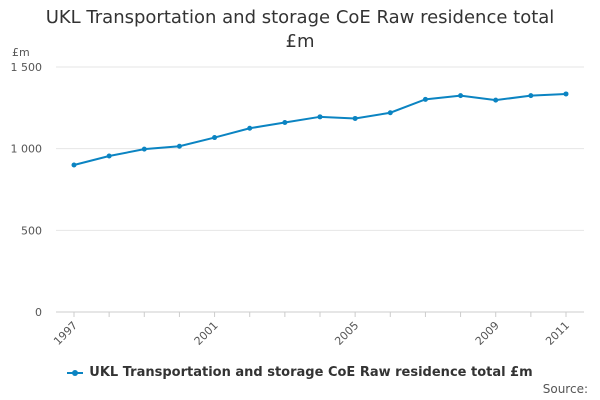  Describe the element at coordinates (65, 333) in the screenshot. I see `x-tick-label: 1997` at that location.